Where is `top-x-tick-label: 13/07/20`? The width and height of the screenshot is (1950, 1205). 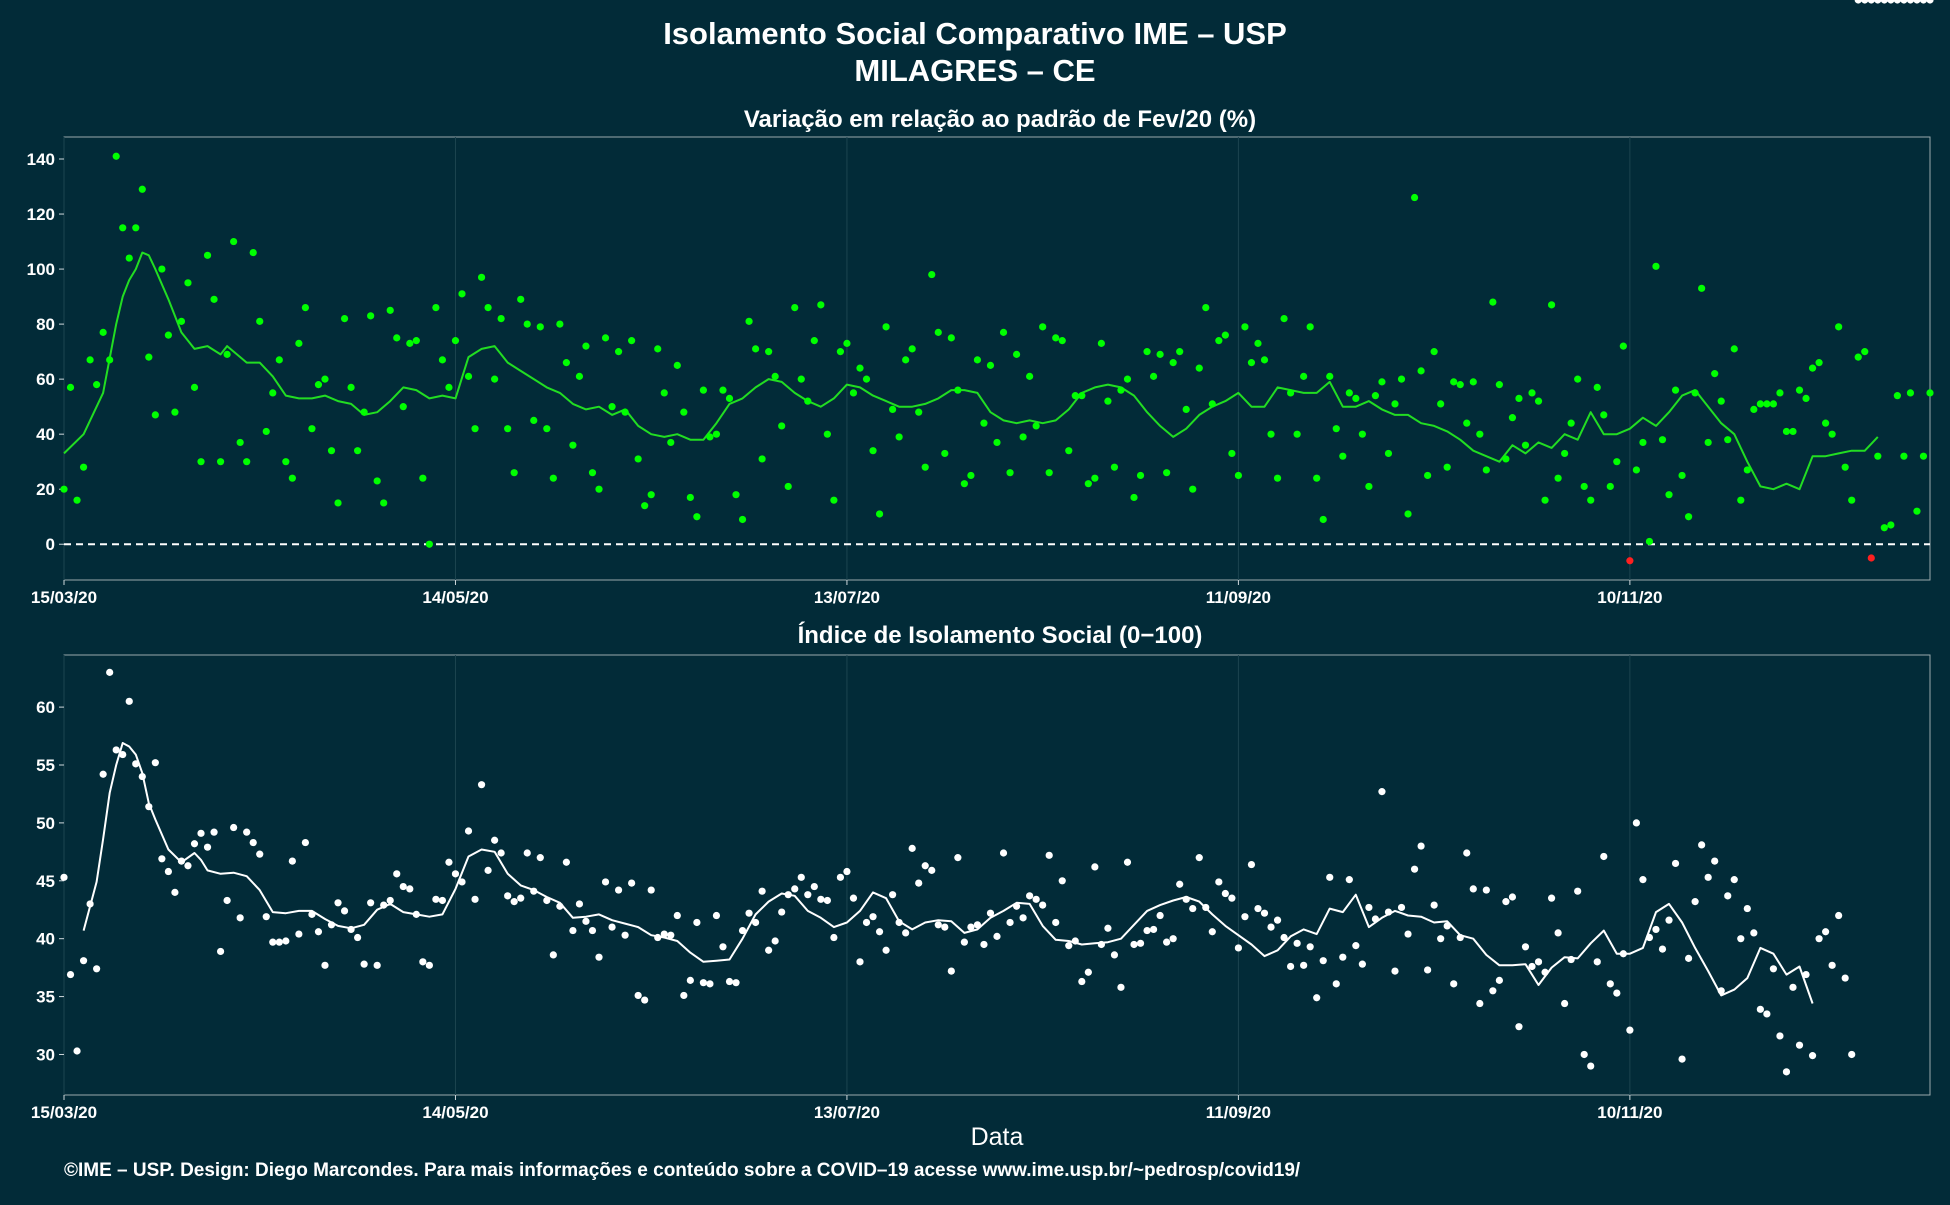 top-x-tick-label: 13/07/20 is located at coordinates (847, 597).